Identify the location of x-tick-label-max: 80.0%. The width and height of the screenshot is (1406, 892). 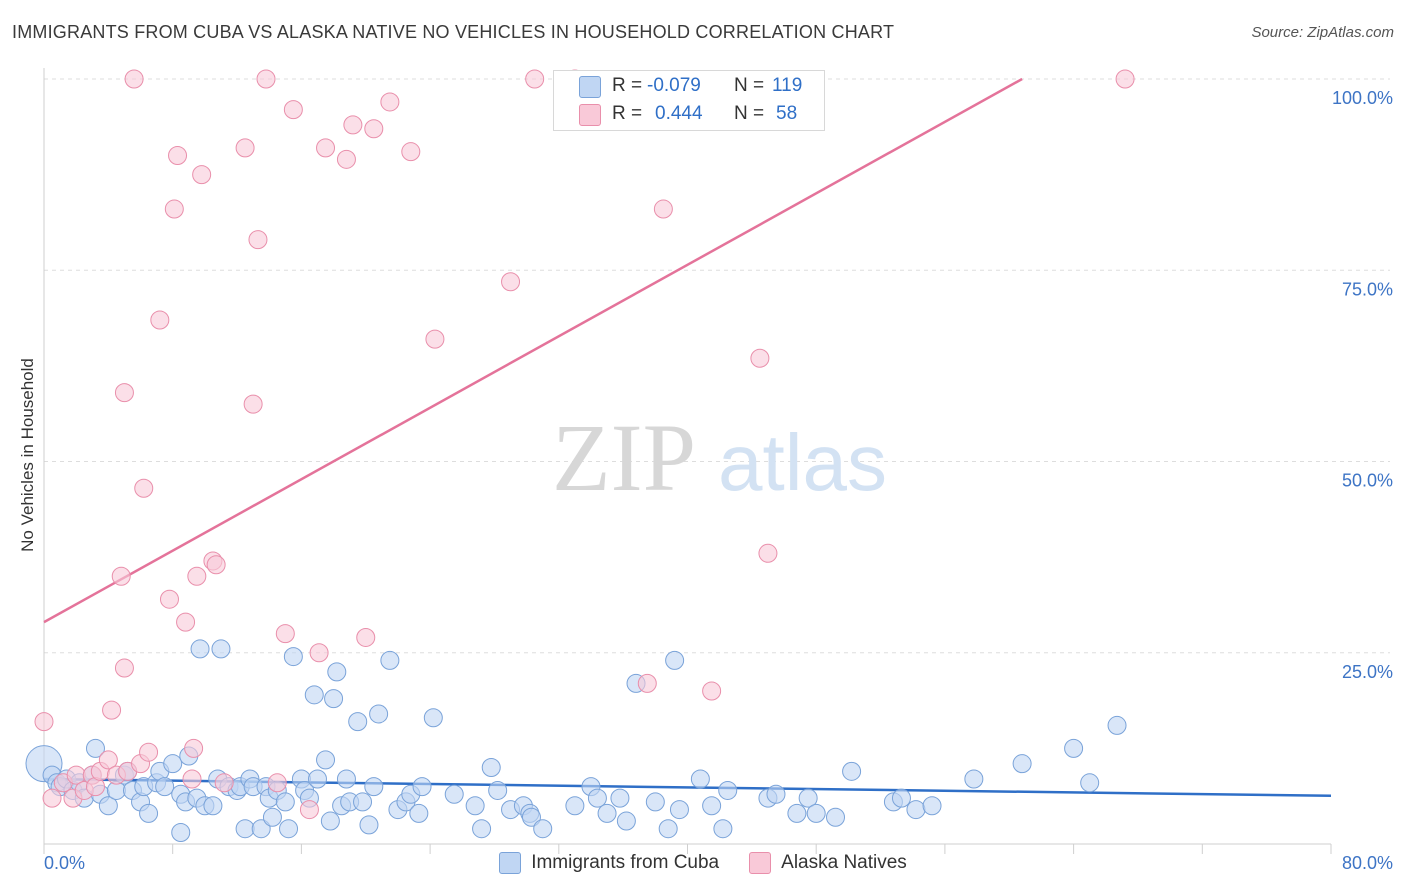
(1367, 863).